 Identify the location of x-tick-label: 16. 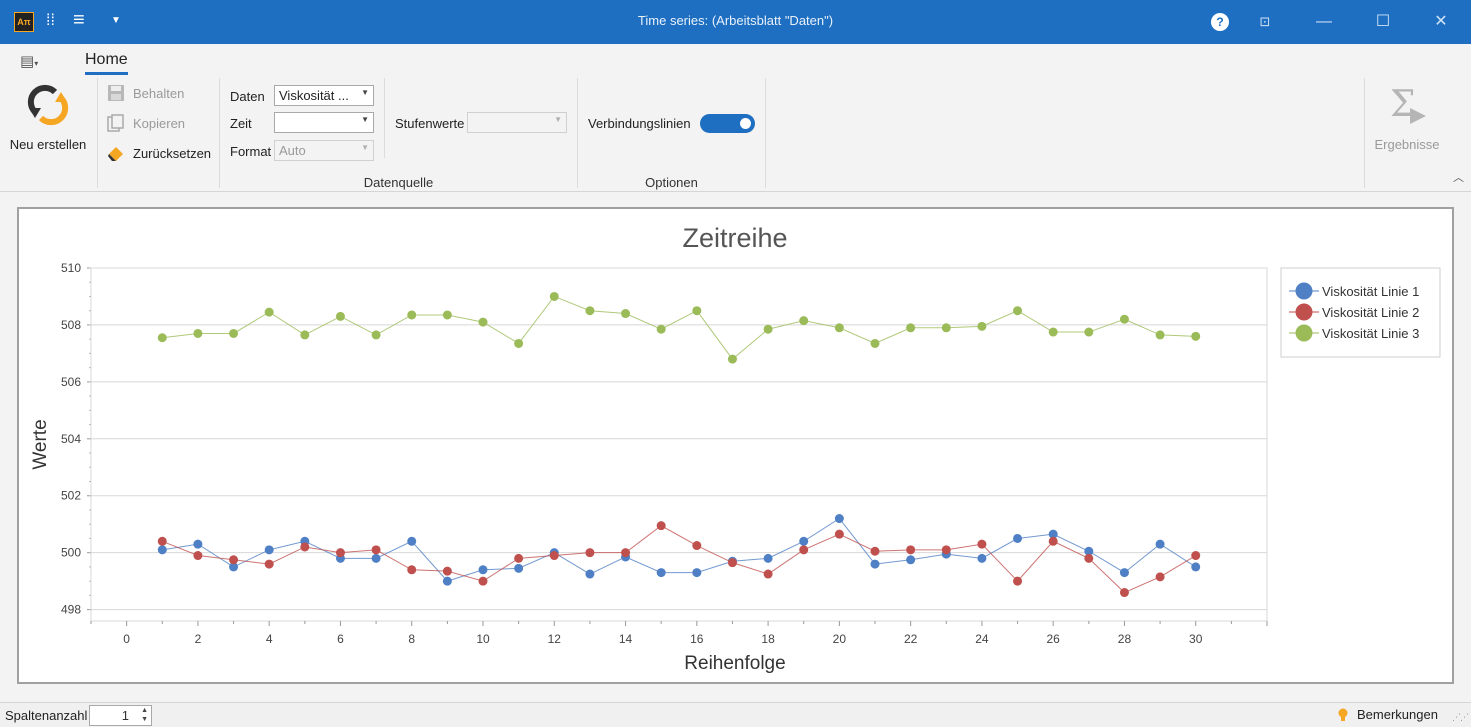
(697, 639).